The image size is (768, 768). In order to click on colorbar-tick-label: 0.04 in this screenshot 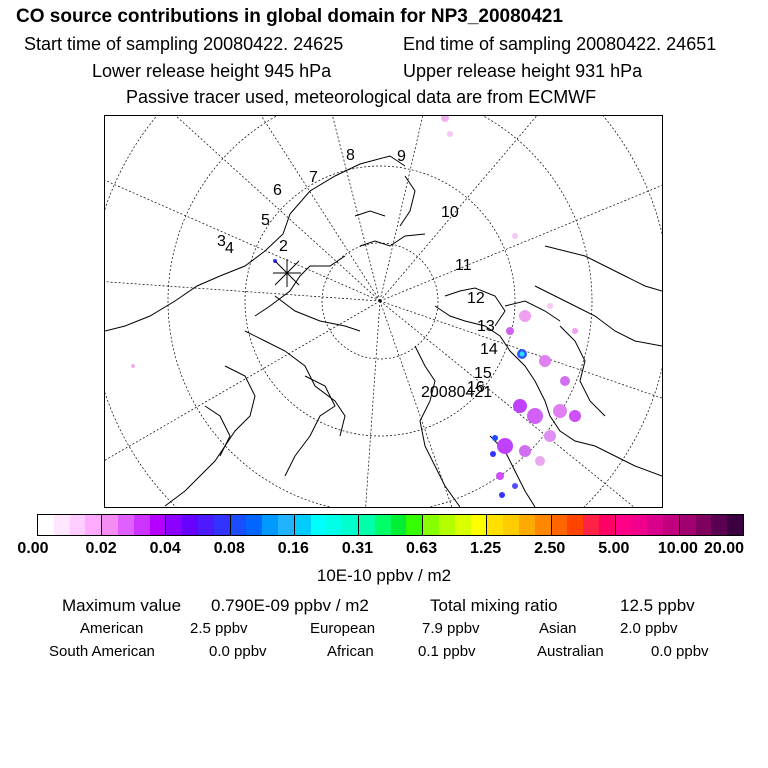, I will do `click(165, 548)`.